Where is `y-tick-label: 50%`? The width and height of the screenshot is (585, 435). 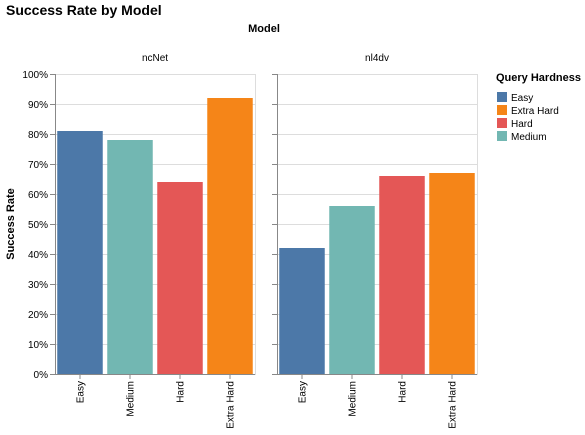
y-tick-label: 50% is located at coordinates (38, 225).